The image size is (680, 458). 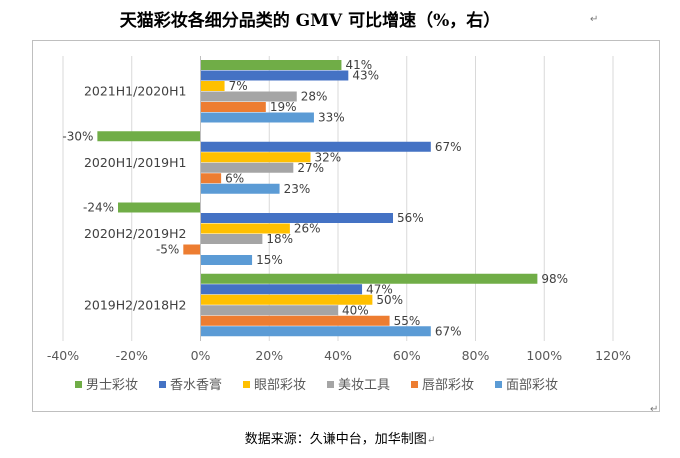 I want to click on data-label: 33%, so click(x=331, y=118).